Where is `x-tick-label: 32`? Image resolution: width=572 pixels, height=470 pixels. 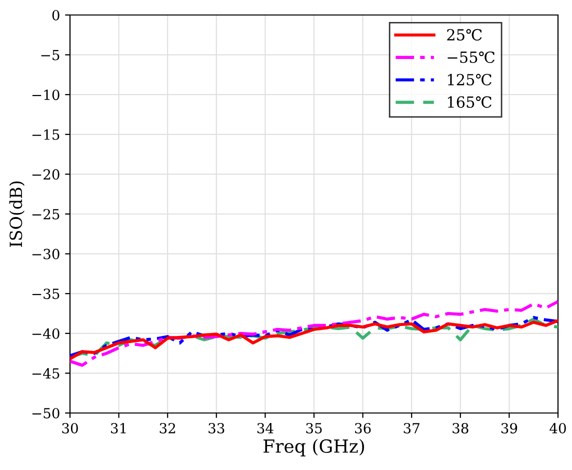
x-tick-label: 32 is located at coordinates (168, 428).